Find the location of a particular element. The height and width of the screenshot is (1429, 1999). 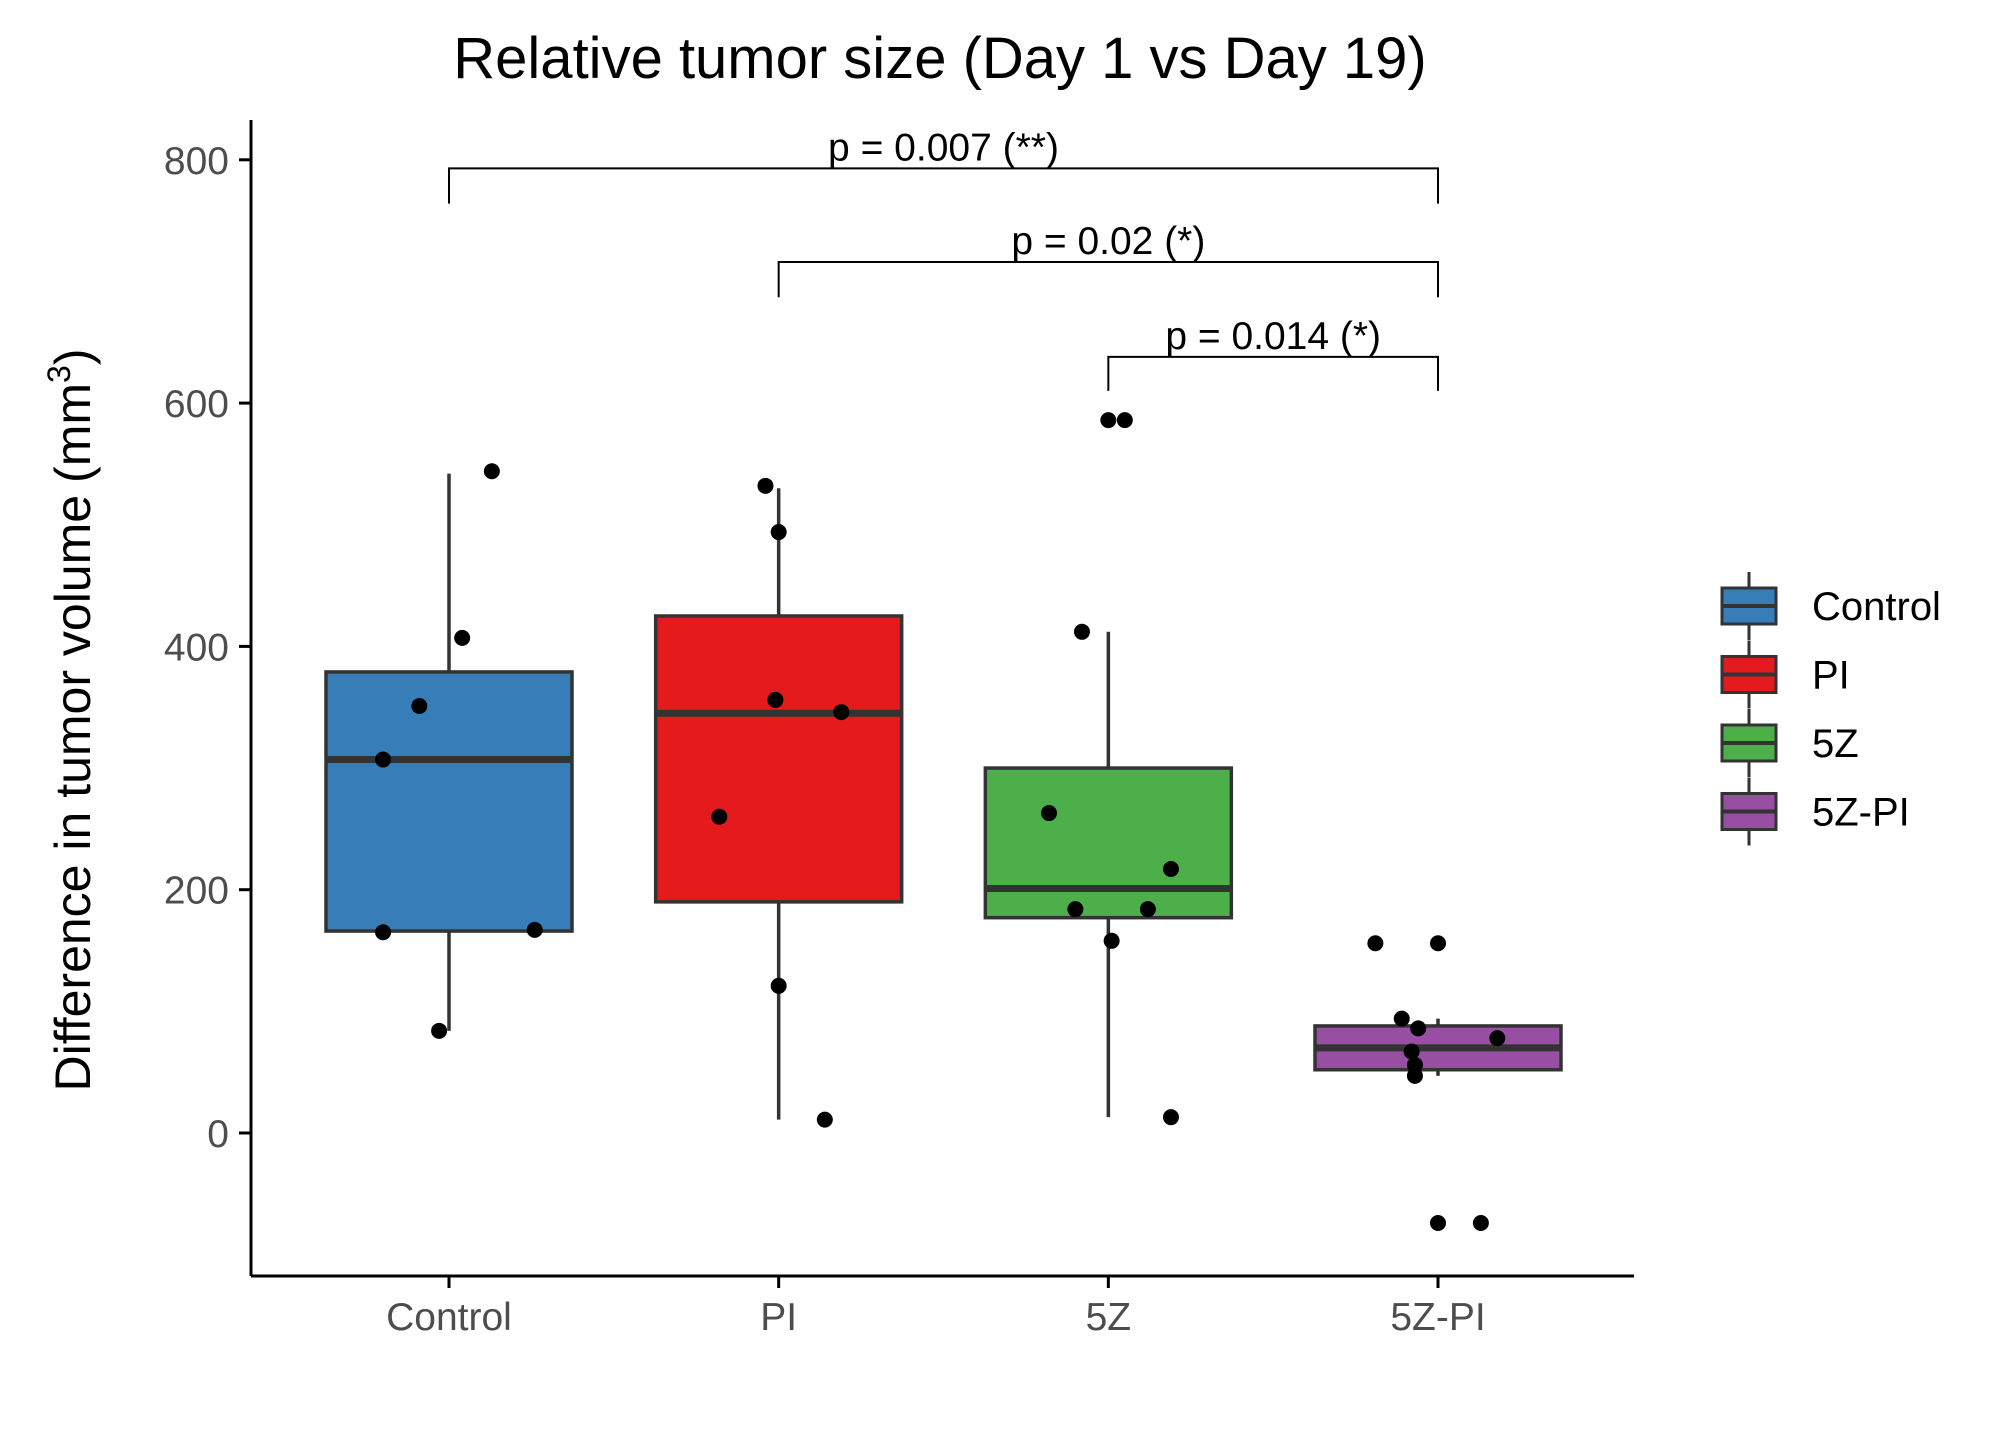

chart-title: Relative tumor size (Day 1 vs Day 19) is located at coordinates (939, 58).